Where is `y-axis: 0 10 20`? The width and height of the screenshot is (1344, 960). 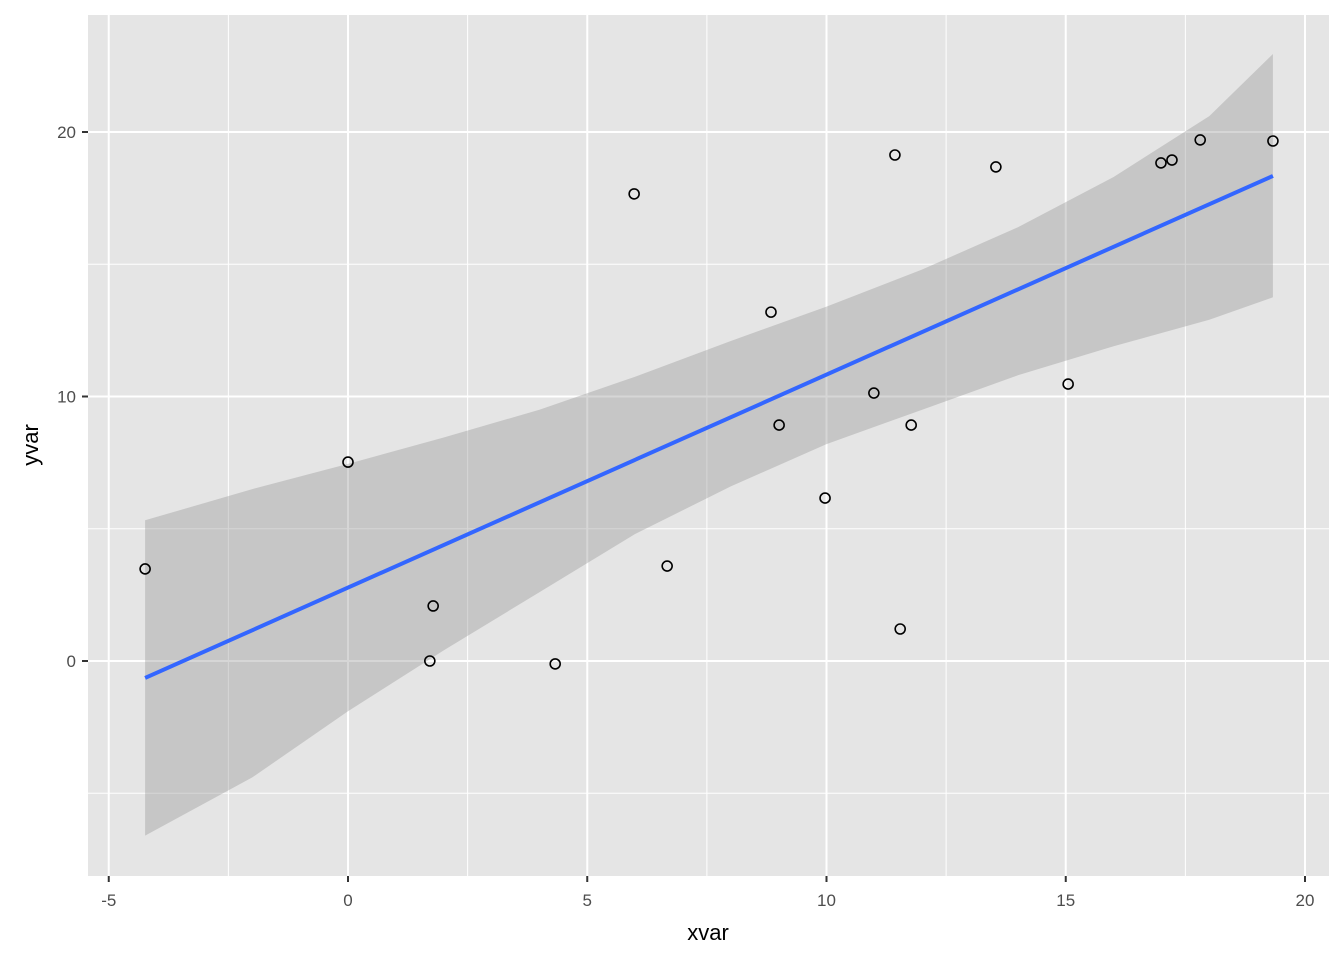
y-axis: 0 10 20 is located at coordinates (72, 397).